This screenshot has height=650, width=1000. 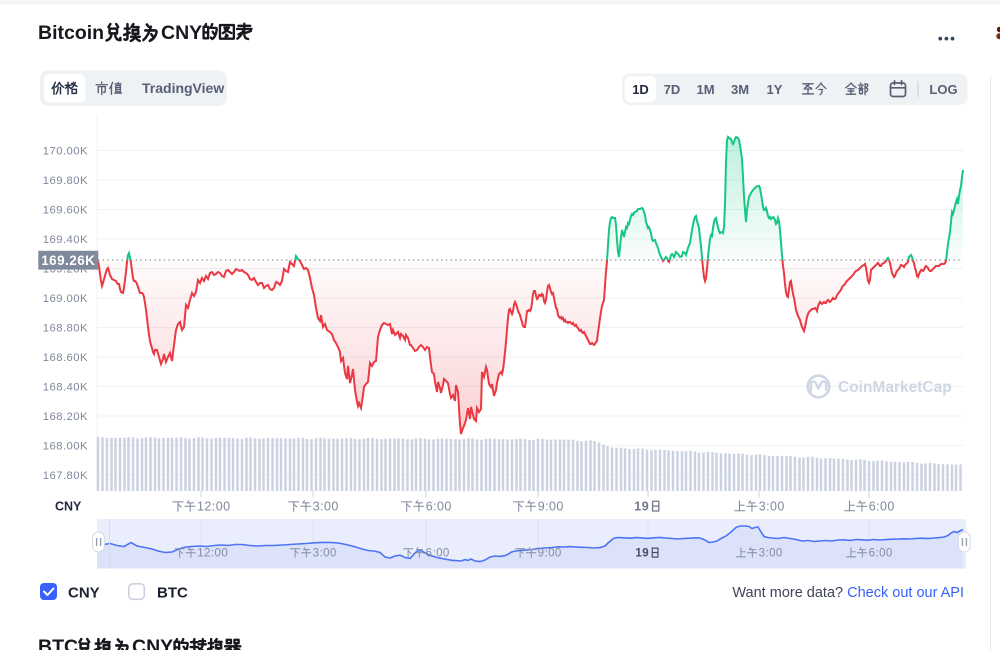 What do you see at coordinates (740, 89) in the screenshot?
I see `svg-text: 3M` at bounding box center [740, 89].